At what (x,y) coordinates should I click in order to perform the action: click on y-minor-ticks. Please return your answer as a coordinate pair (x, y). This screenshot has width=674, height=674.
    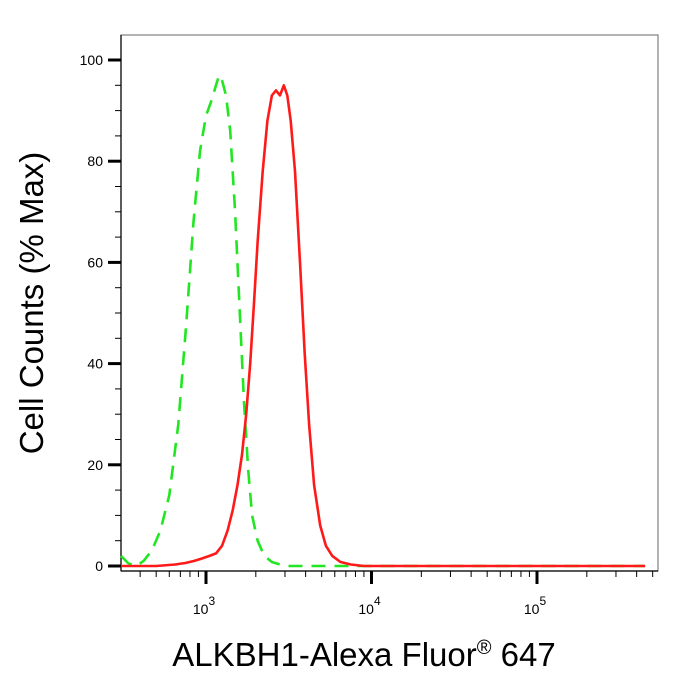
    Looking at the image, I should click on (118, 313).